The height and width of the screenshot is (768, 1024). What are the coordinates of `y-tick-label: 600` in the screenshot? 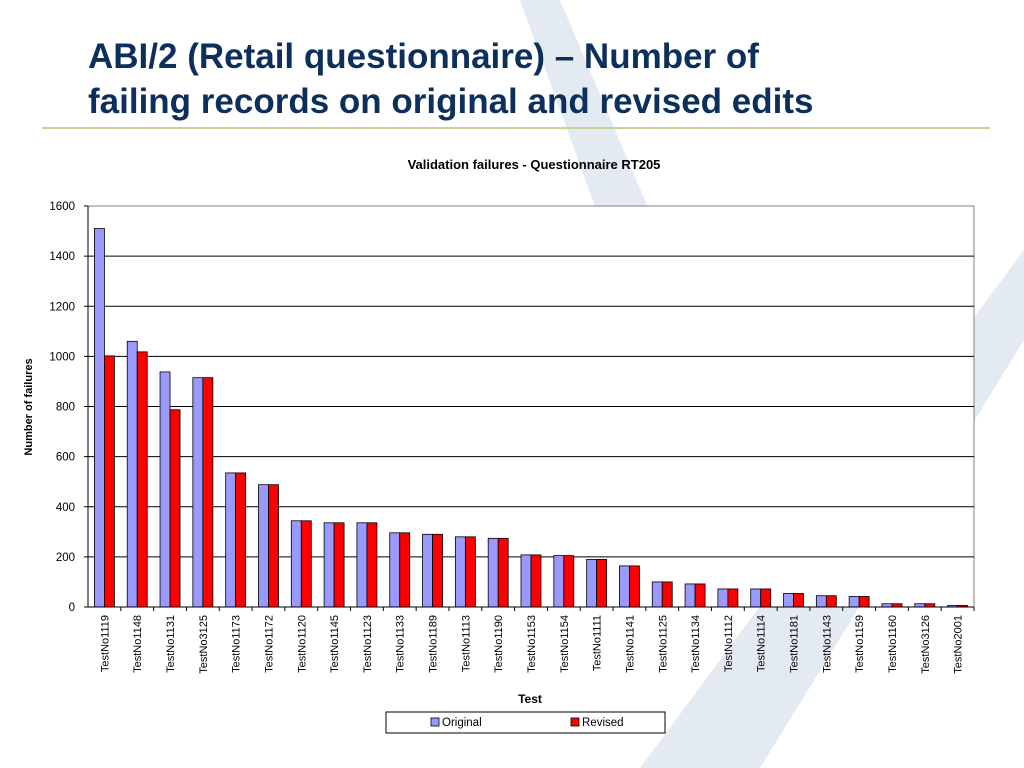 It's located at (65, 458).